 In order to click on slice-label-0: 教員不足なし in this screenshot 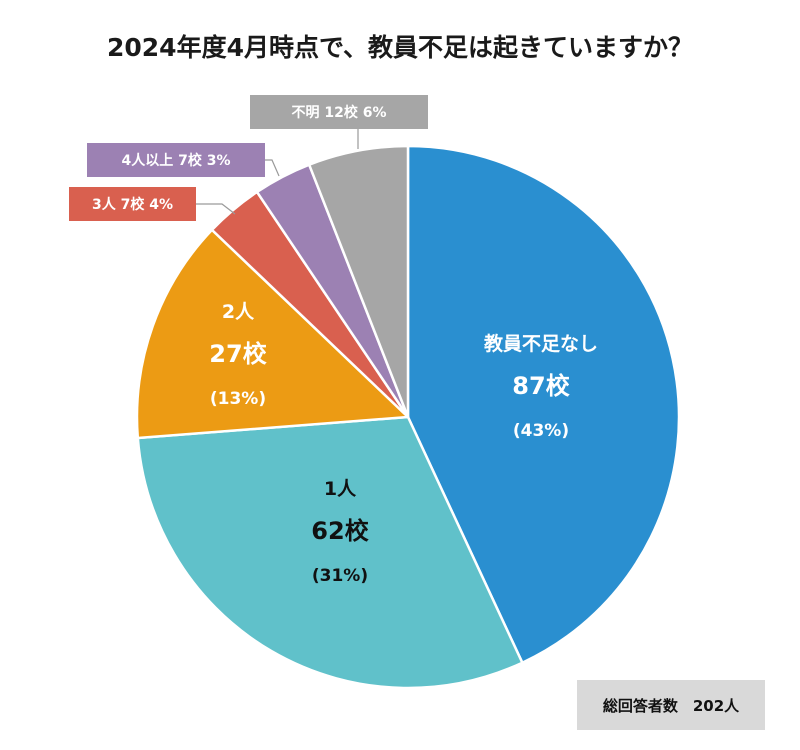, I will do `click(541, 343)`.